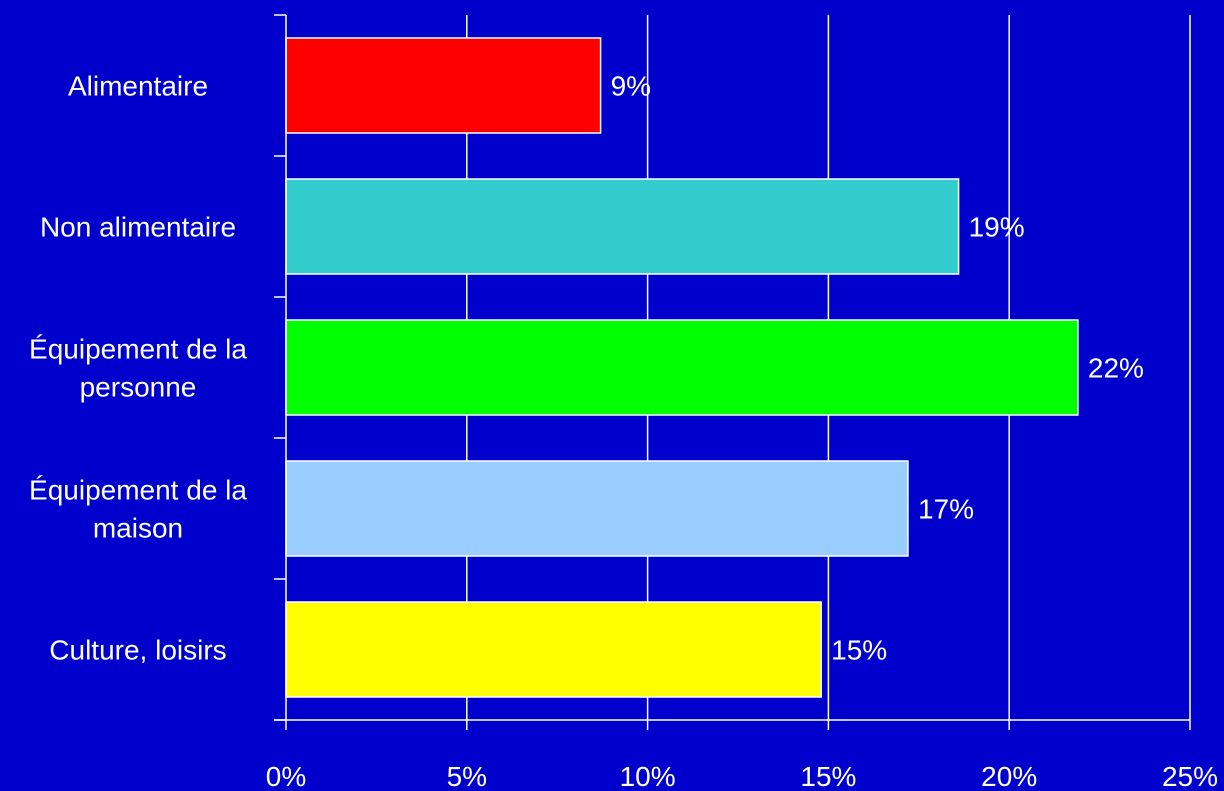 This screenshot has width=1224, height=791. I want to click on category-label-line: maison, so click(138, 528).